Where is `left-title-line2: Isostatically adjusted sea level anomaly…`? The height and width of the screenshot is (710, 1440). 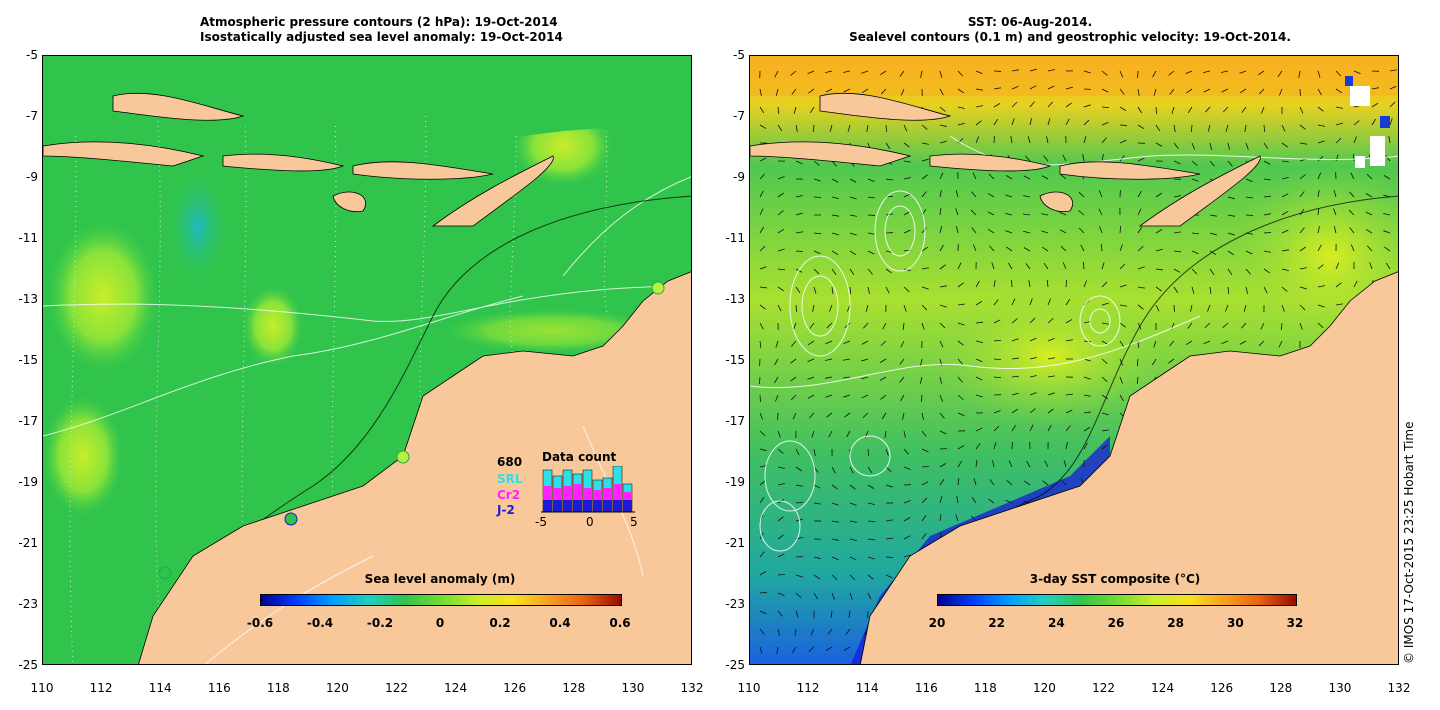
left-title-line2: Isostatically adjusted sea level anomaly… is located at coordinates (381, 37).